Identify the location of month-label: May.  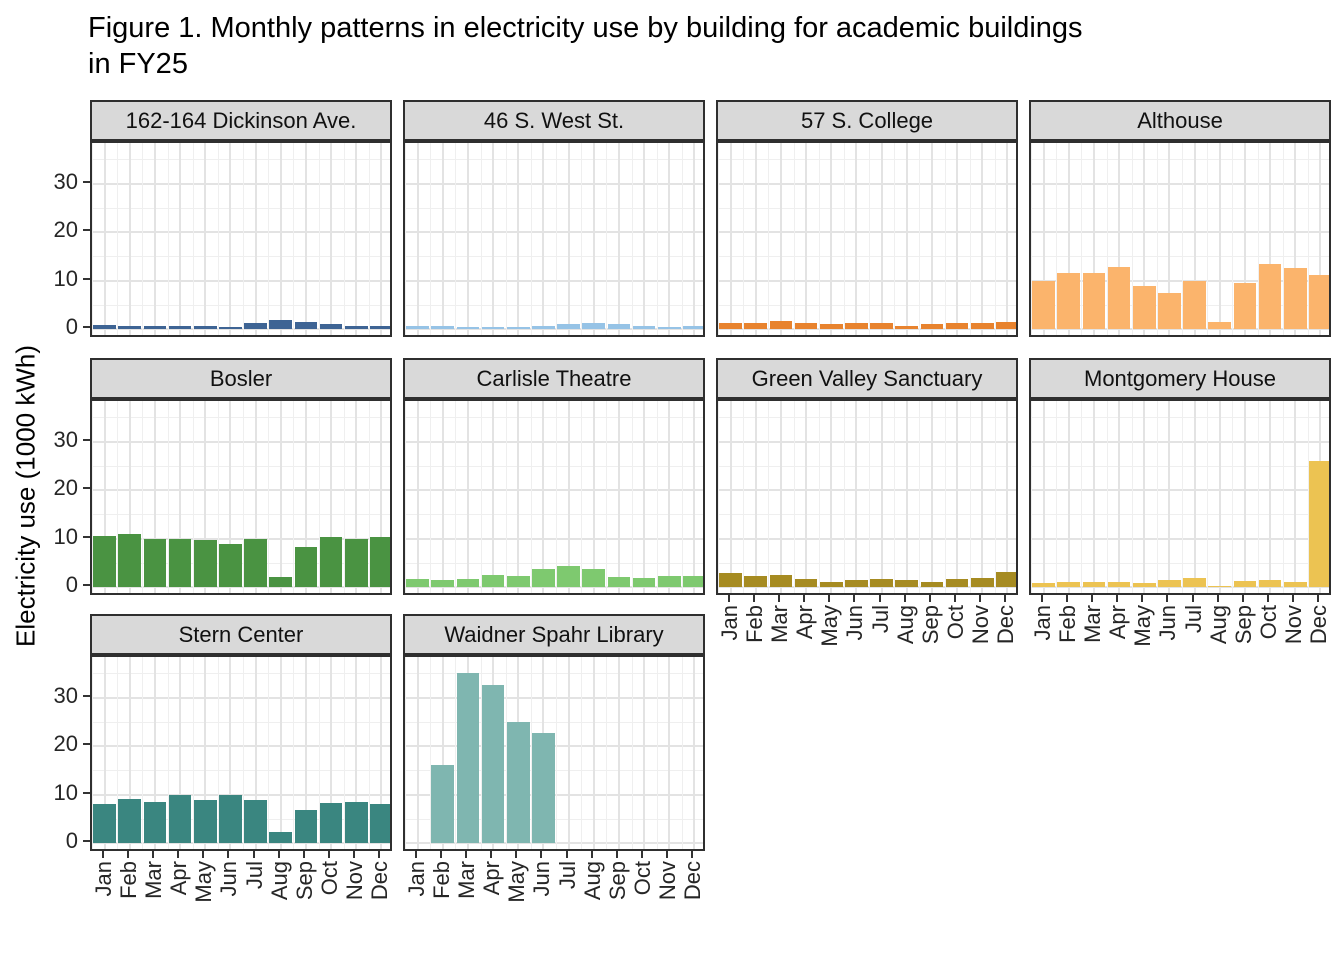
(1143, 626).